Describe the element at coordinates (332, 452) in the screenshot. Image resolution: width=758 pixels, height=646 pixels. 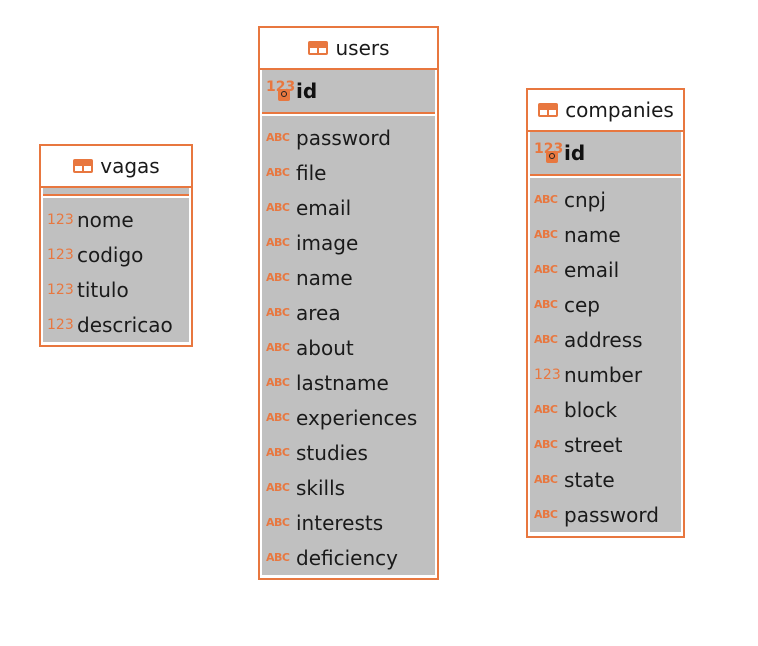
I see `column-name: studies` at that location.